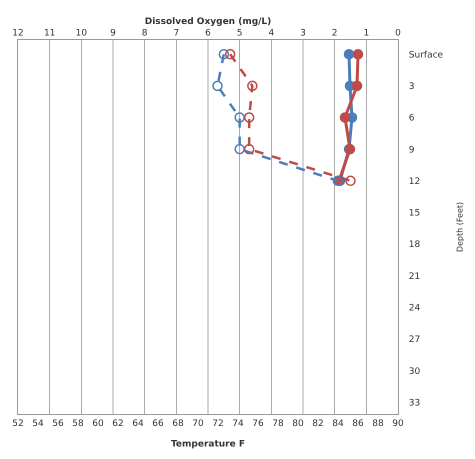 The height and width of the screenshot is (459, 475). I want to click on x2-tick-label: 7, so click(176, 33).